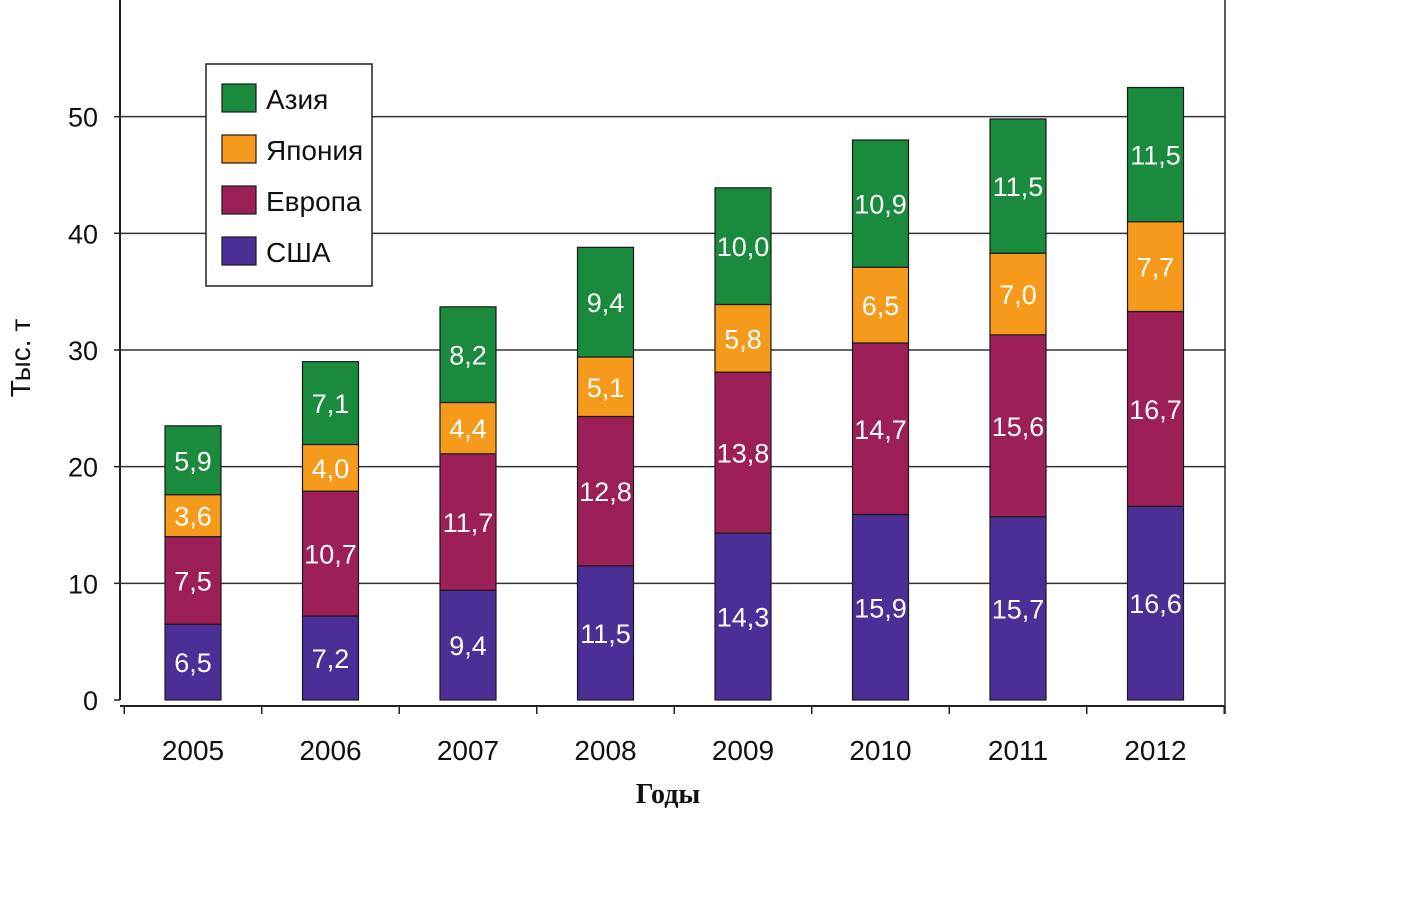 This screenshot has height=902, width=1413. I want to click on bar-value-label: 7,2, so click(331, 659).